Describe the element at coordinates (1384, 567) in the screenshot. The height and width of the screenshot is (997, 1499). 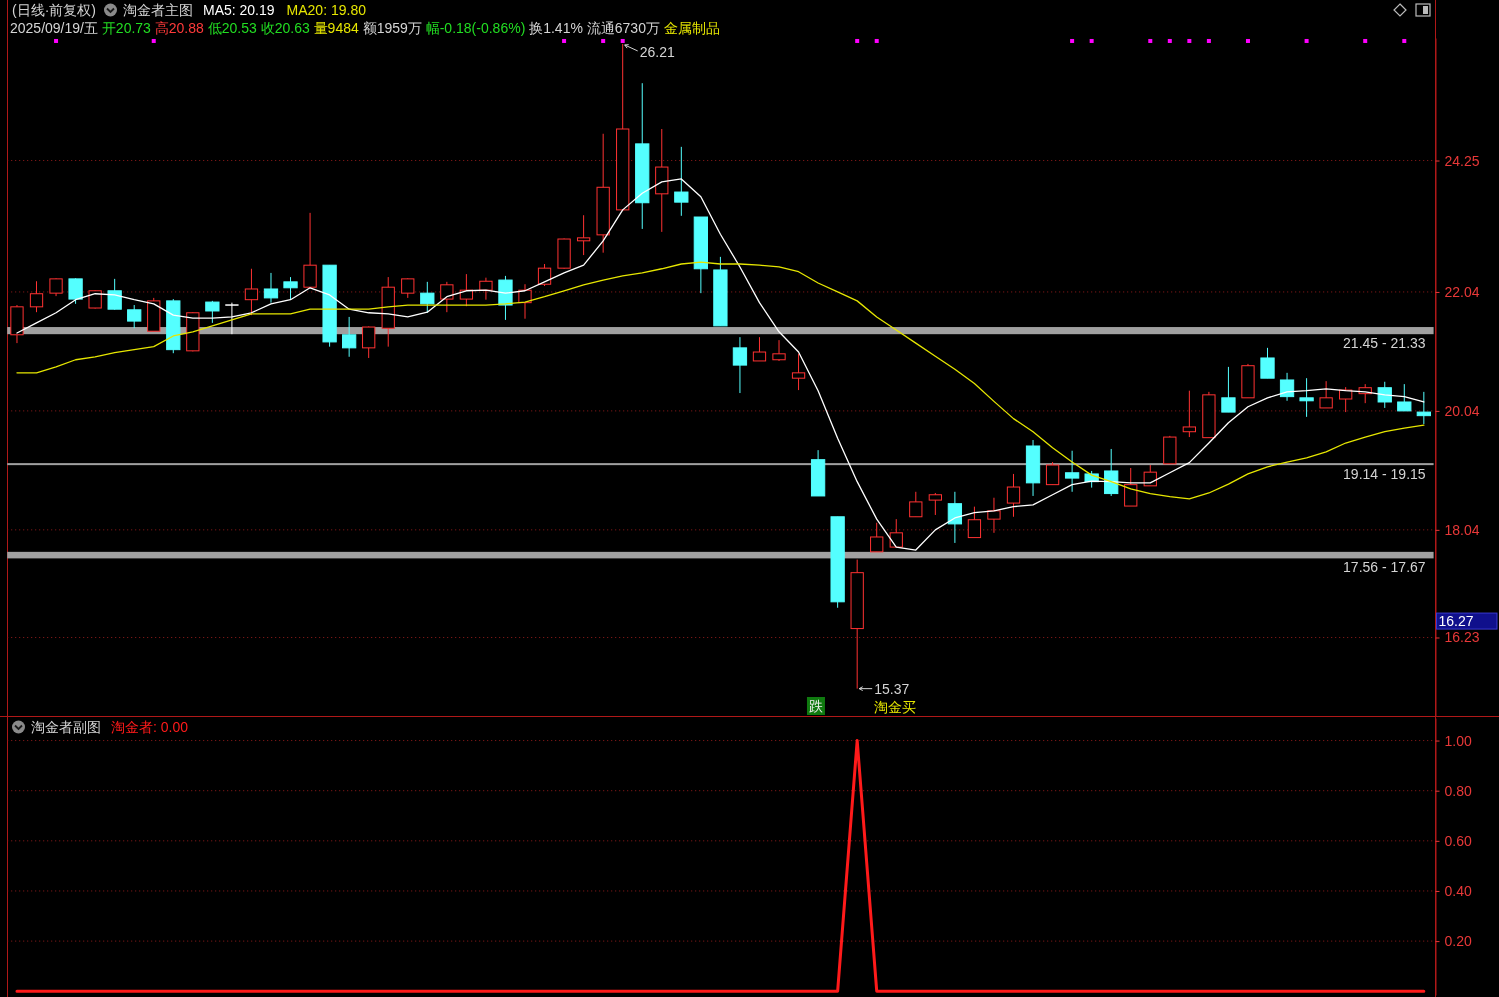
I see `band-label: 17.56 - 17.67` at that location.